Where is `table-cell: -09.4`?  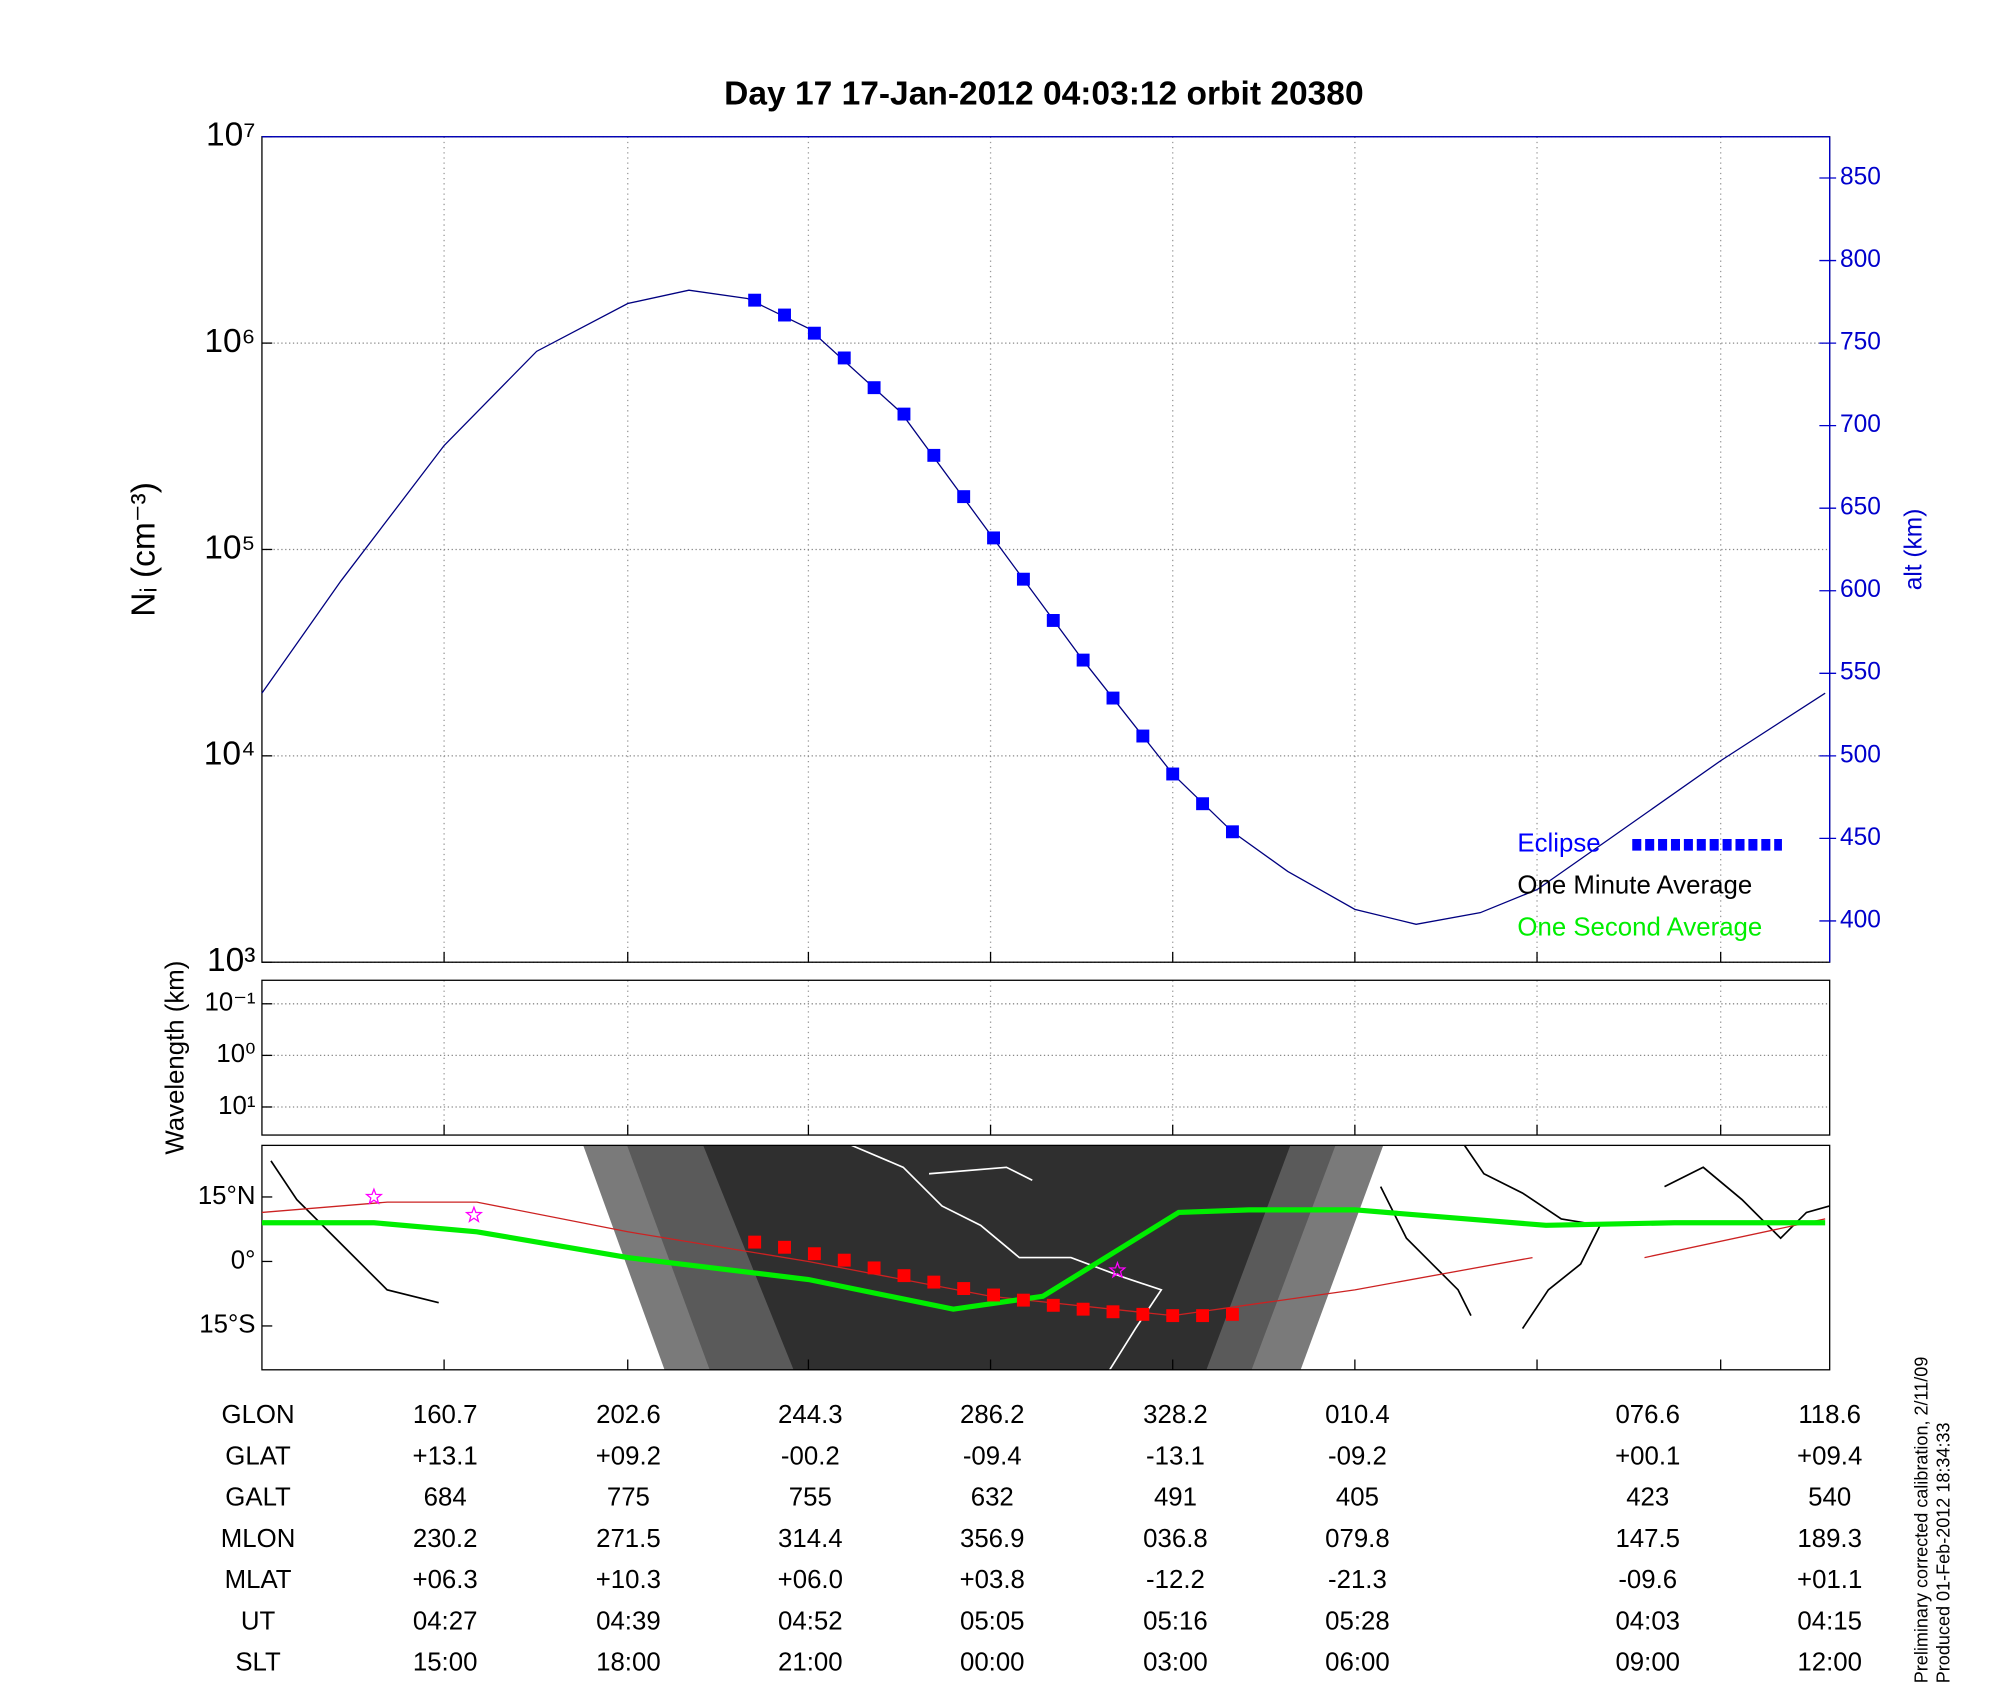 table-cell: -09.4 is located at coordinates (992, 1456).